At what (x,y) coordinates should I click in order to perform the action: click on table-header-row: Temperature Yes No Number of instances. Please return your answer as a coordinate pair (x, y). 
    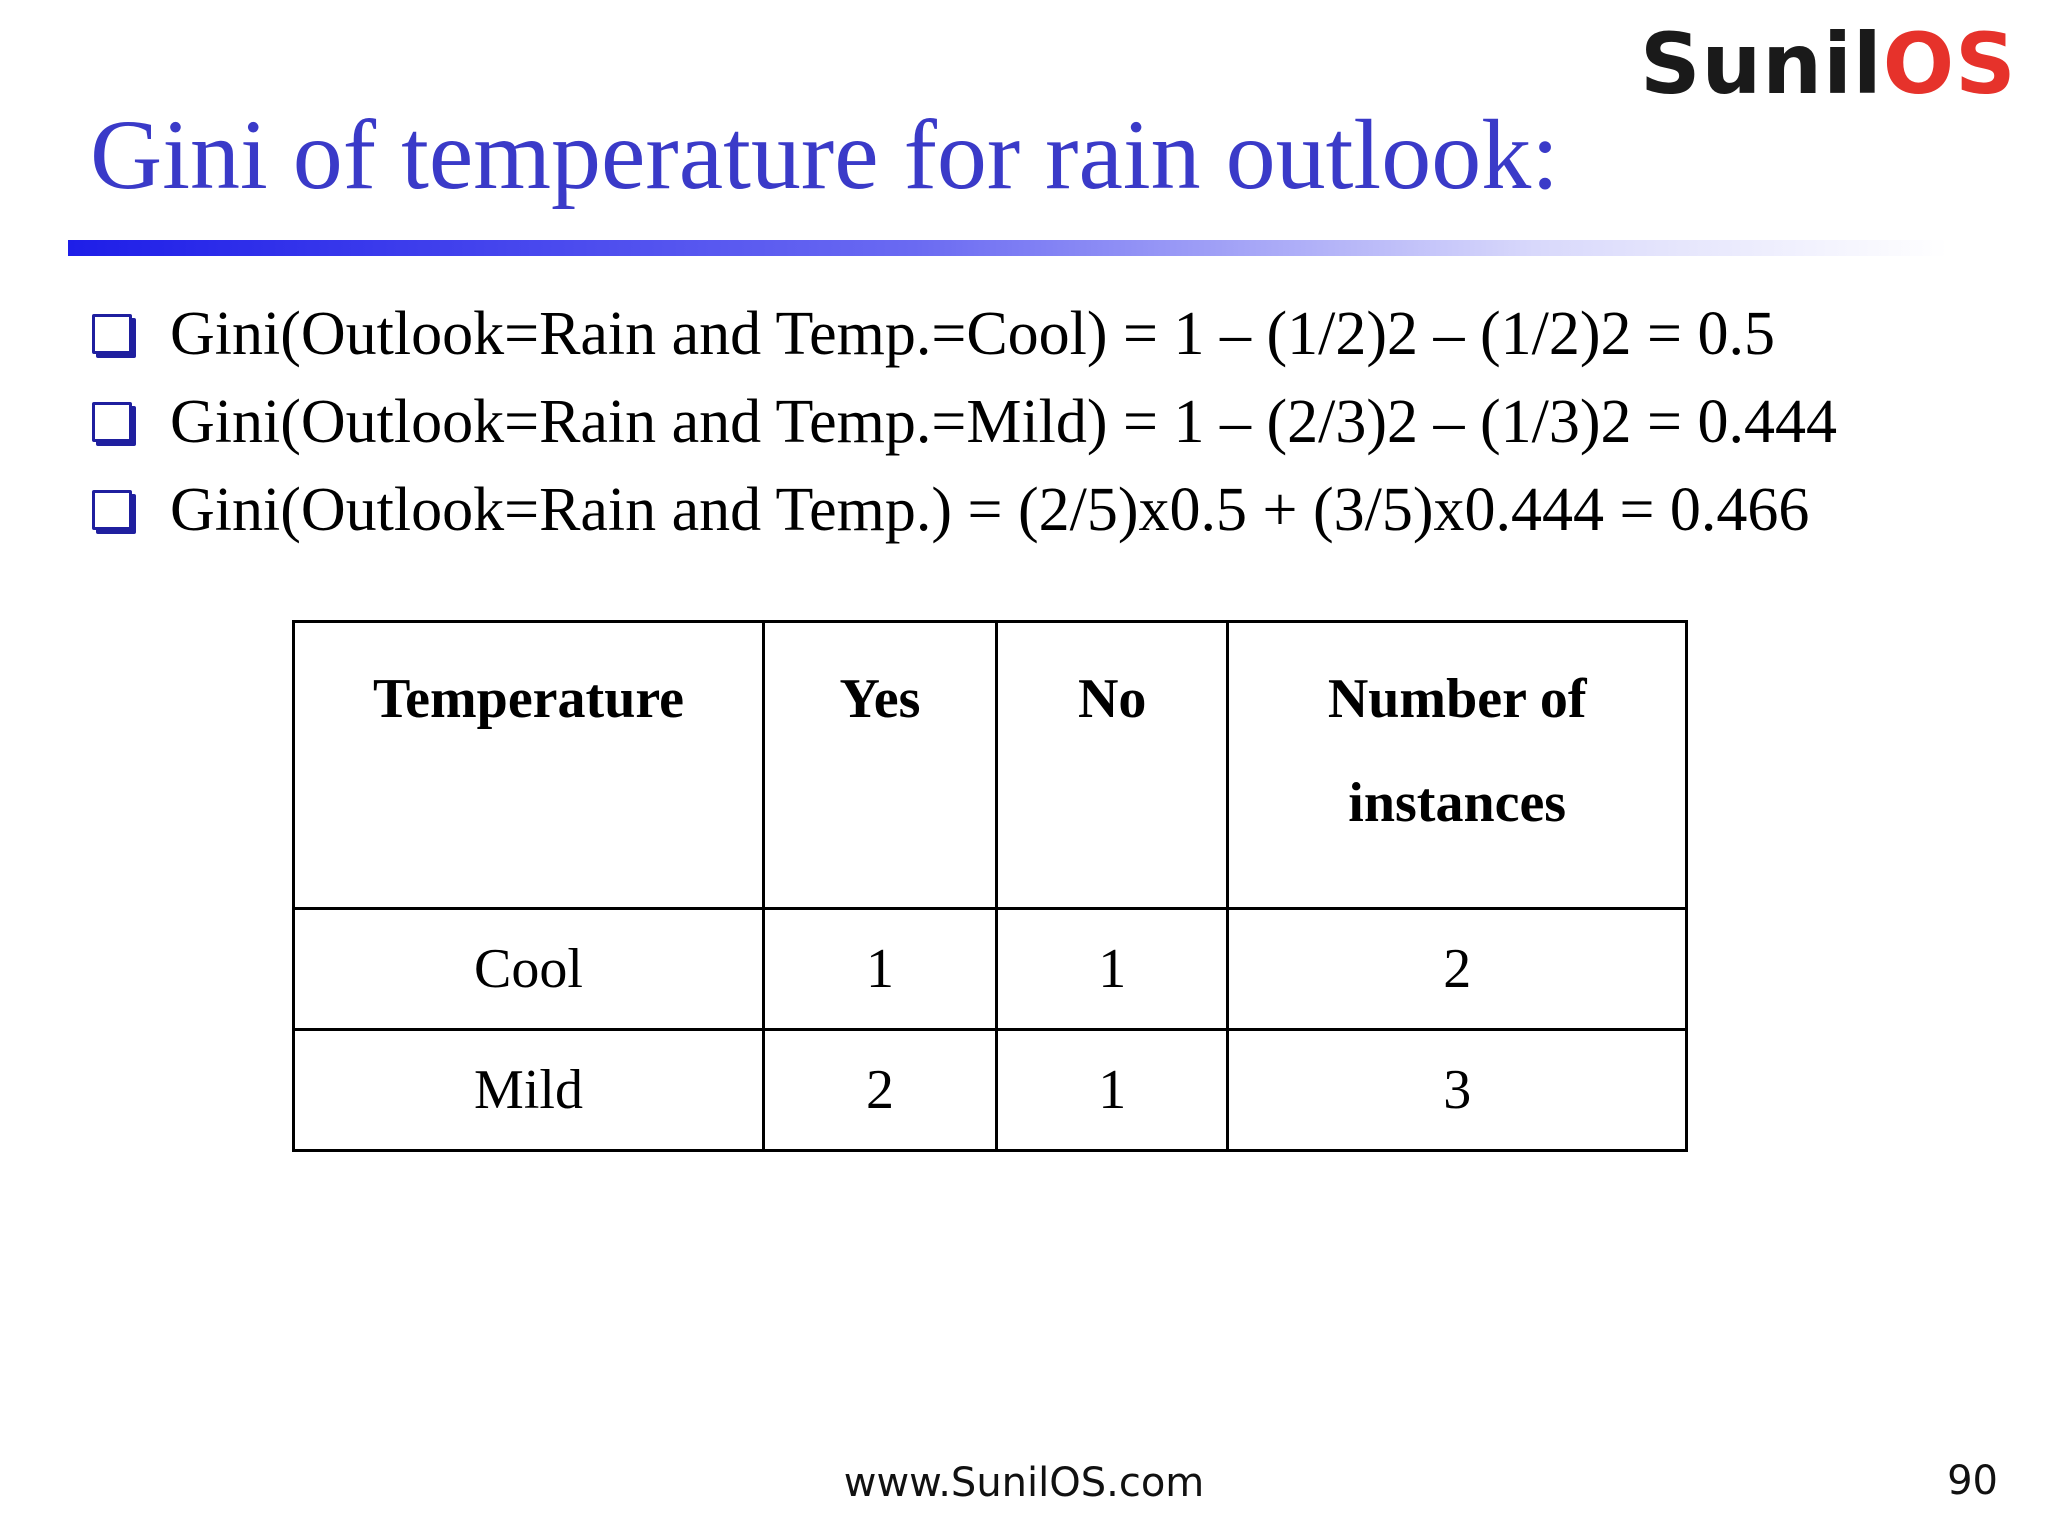
    Looking at the image, I should click on (990, 765).